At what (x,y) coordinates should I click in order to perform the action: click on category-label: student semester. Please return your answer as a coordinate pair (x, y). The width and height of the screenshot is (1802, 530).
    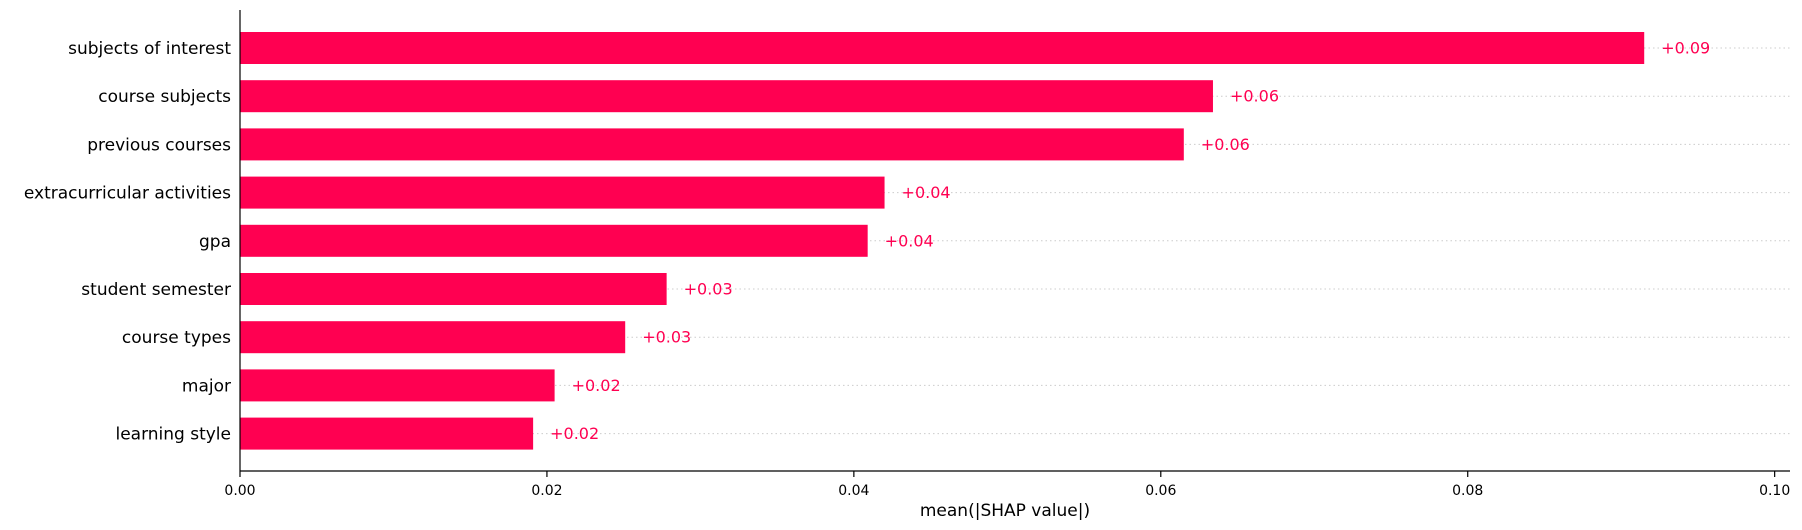
    Looking at the image, I should click on (156, 290).